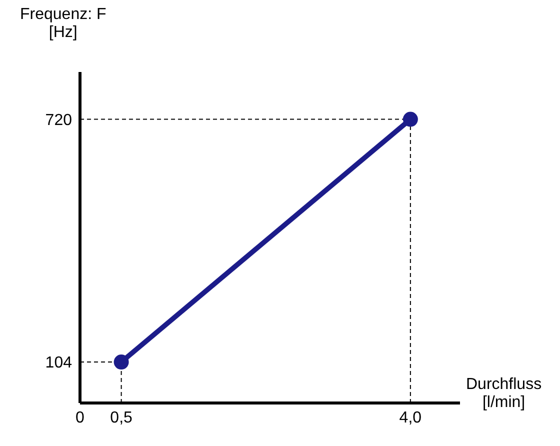  What do you see at coordinates (504, 394) in the screenshot?
I see `x-axis-title: Durchfluss [l/min]` at bounding box center [504, 394].